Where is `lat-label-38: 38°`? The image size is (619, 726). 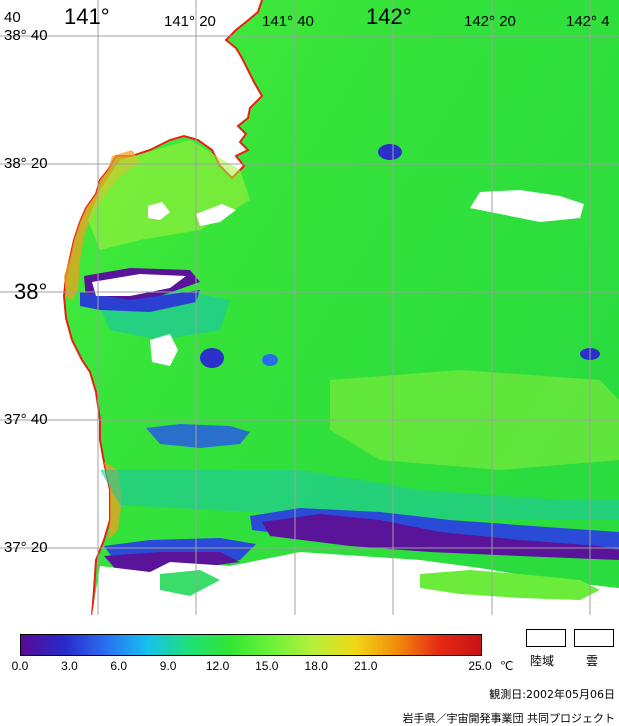 lat-label-38: 38° is located at coordinates (31, 291).